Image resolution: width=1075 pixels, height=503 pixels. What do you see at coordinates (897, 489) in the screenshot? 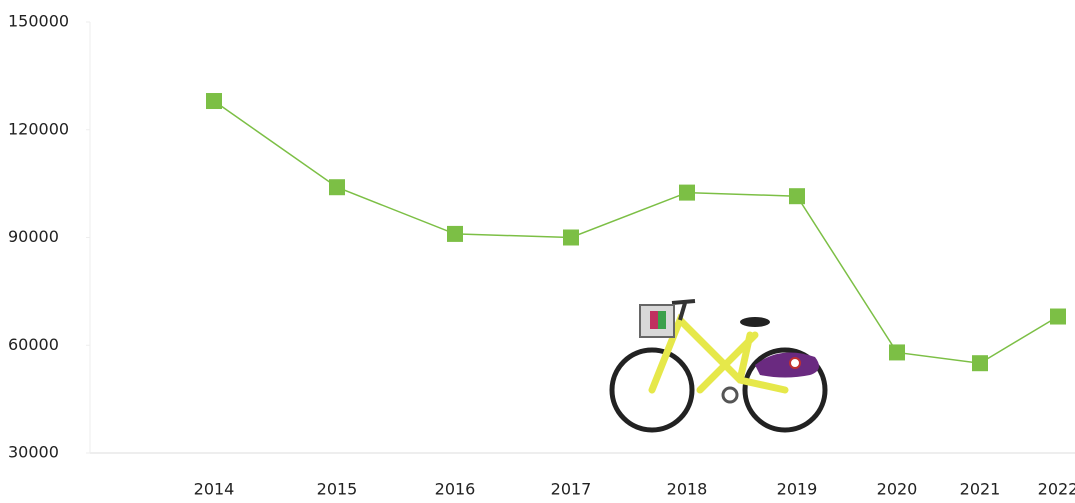
I see `x-tick-label: 2020` at bounding box center [897, 489].